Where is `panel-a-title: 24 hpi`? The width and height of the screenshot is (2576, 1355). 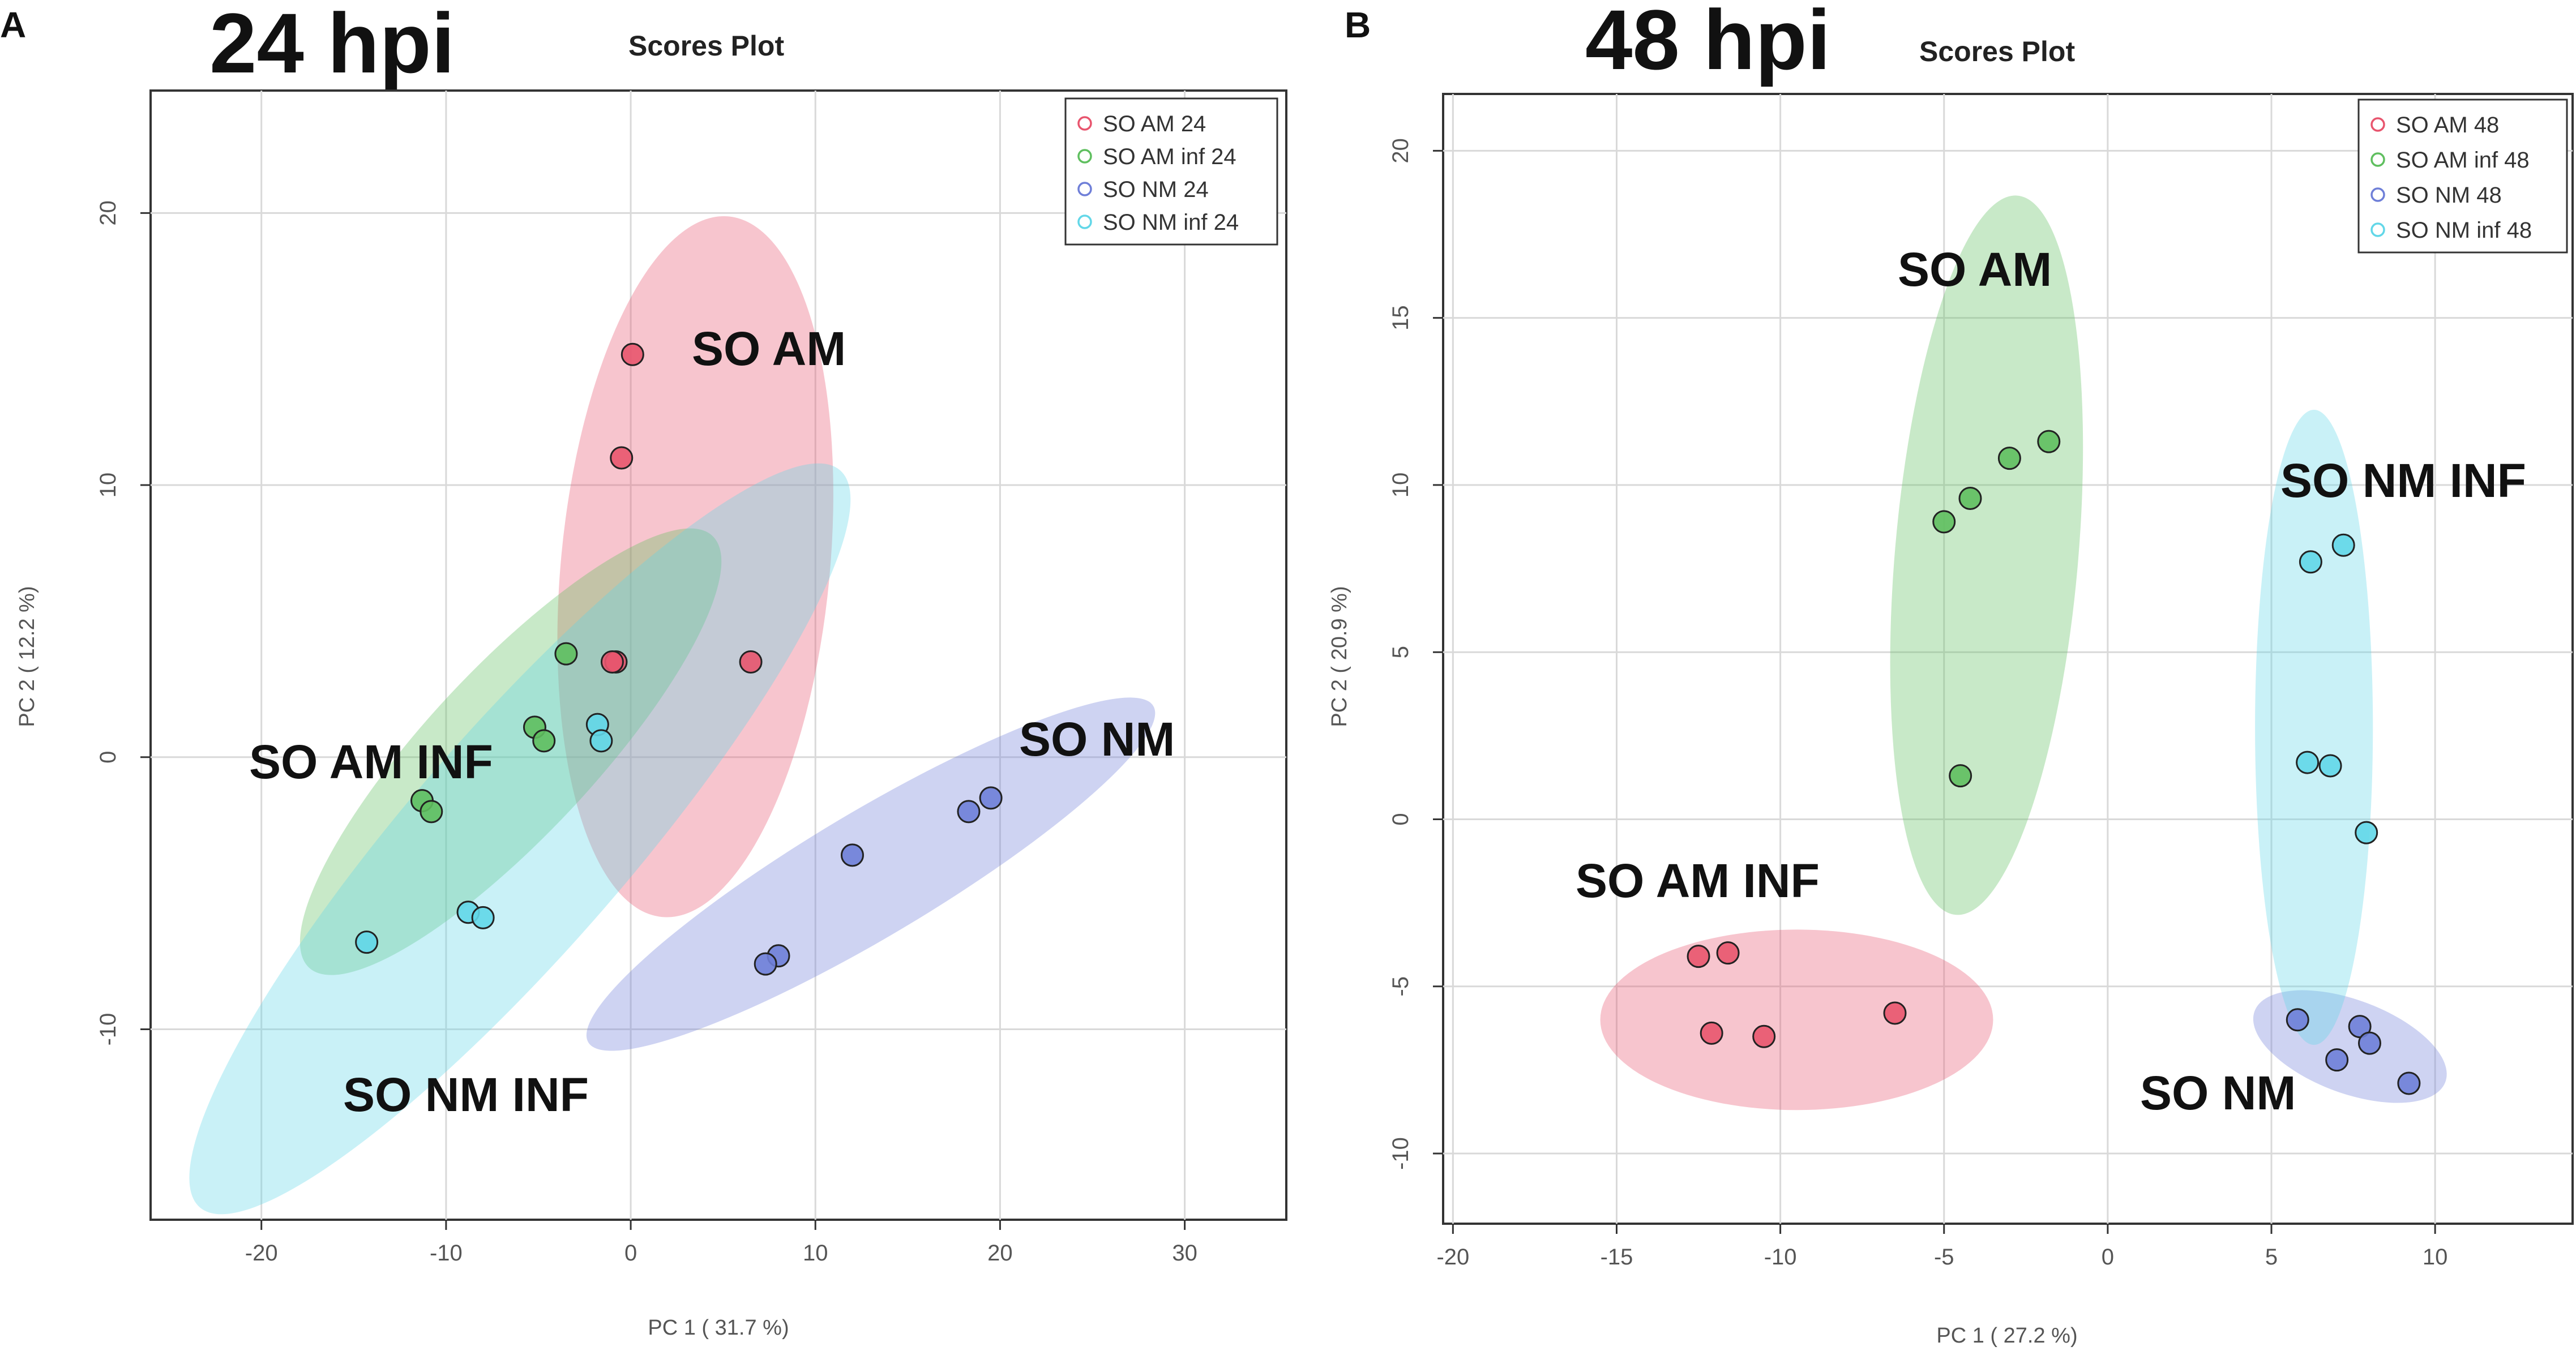 panel-a-title: 24 hpi is located at coordinates (332, 46).